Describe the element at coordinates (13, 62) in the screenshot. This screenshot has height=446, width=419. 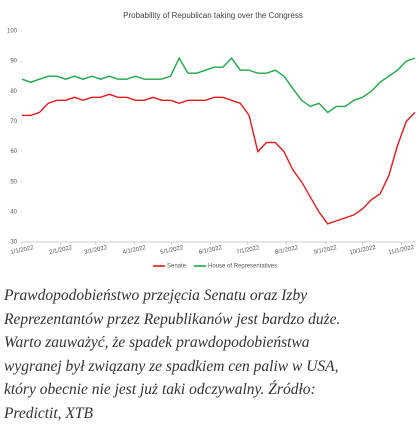
I see `y-tick-label: 90` at that location.